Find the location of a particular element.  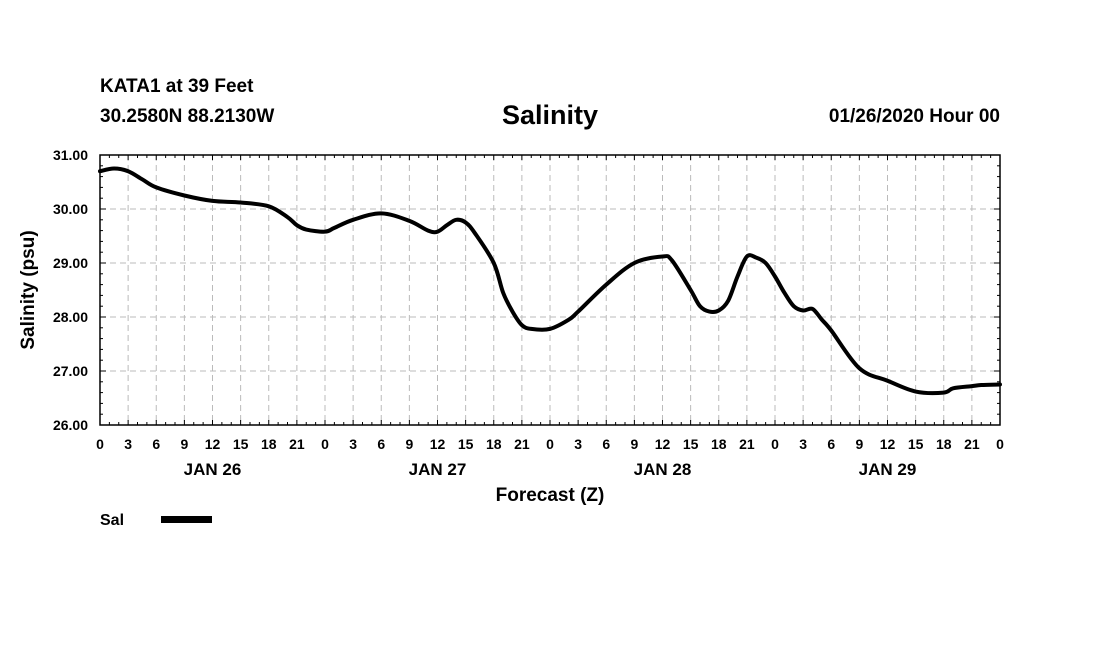

x-day-label: JAN 29 is located at coordinates (888, 469).